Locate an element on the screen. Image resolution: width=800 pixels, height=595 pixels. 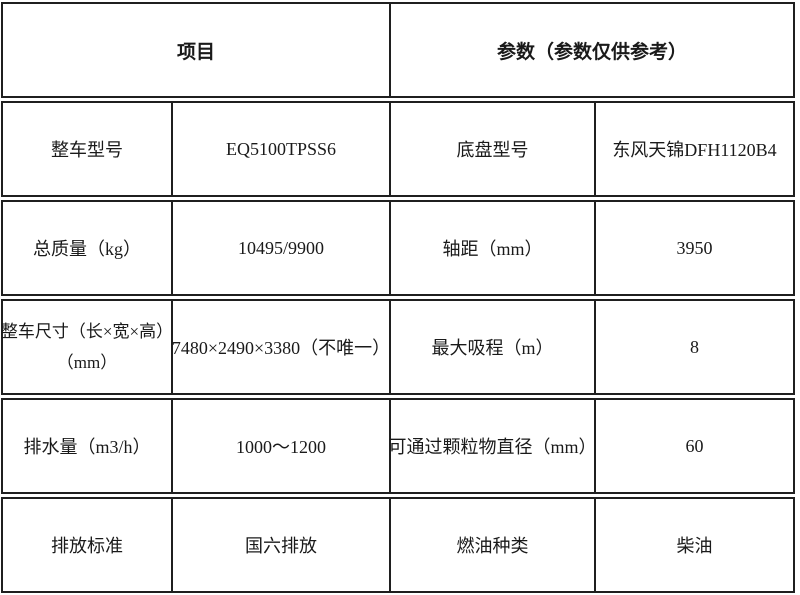
row-label-cell: 底盘型号 is located at coordinates (491, 149).